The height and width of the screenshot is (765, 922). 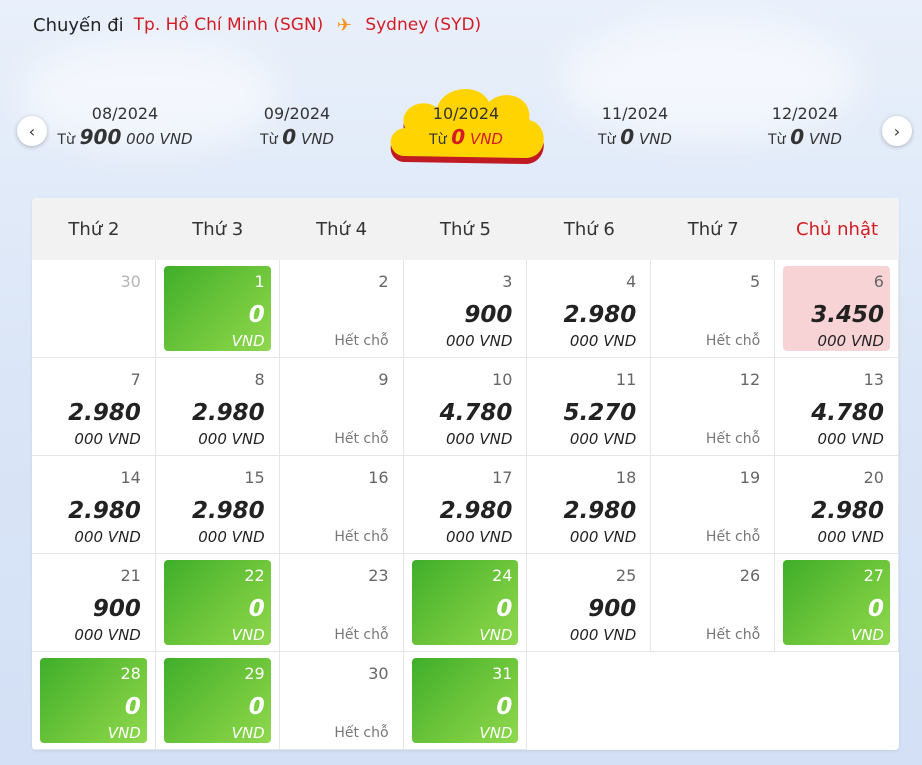 I want to click on day-number: 1, so click(x=259, y=281).